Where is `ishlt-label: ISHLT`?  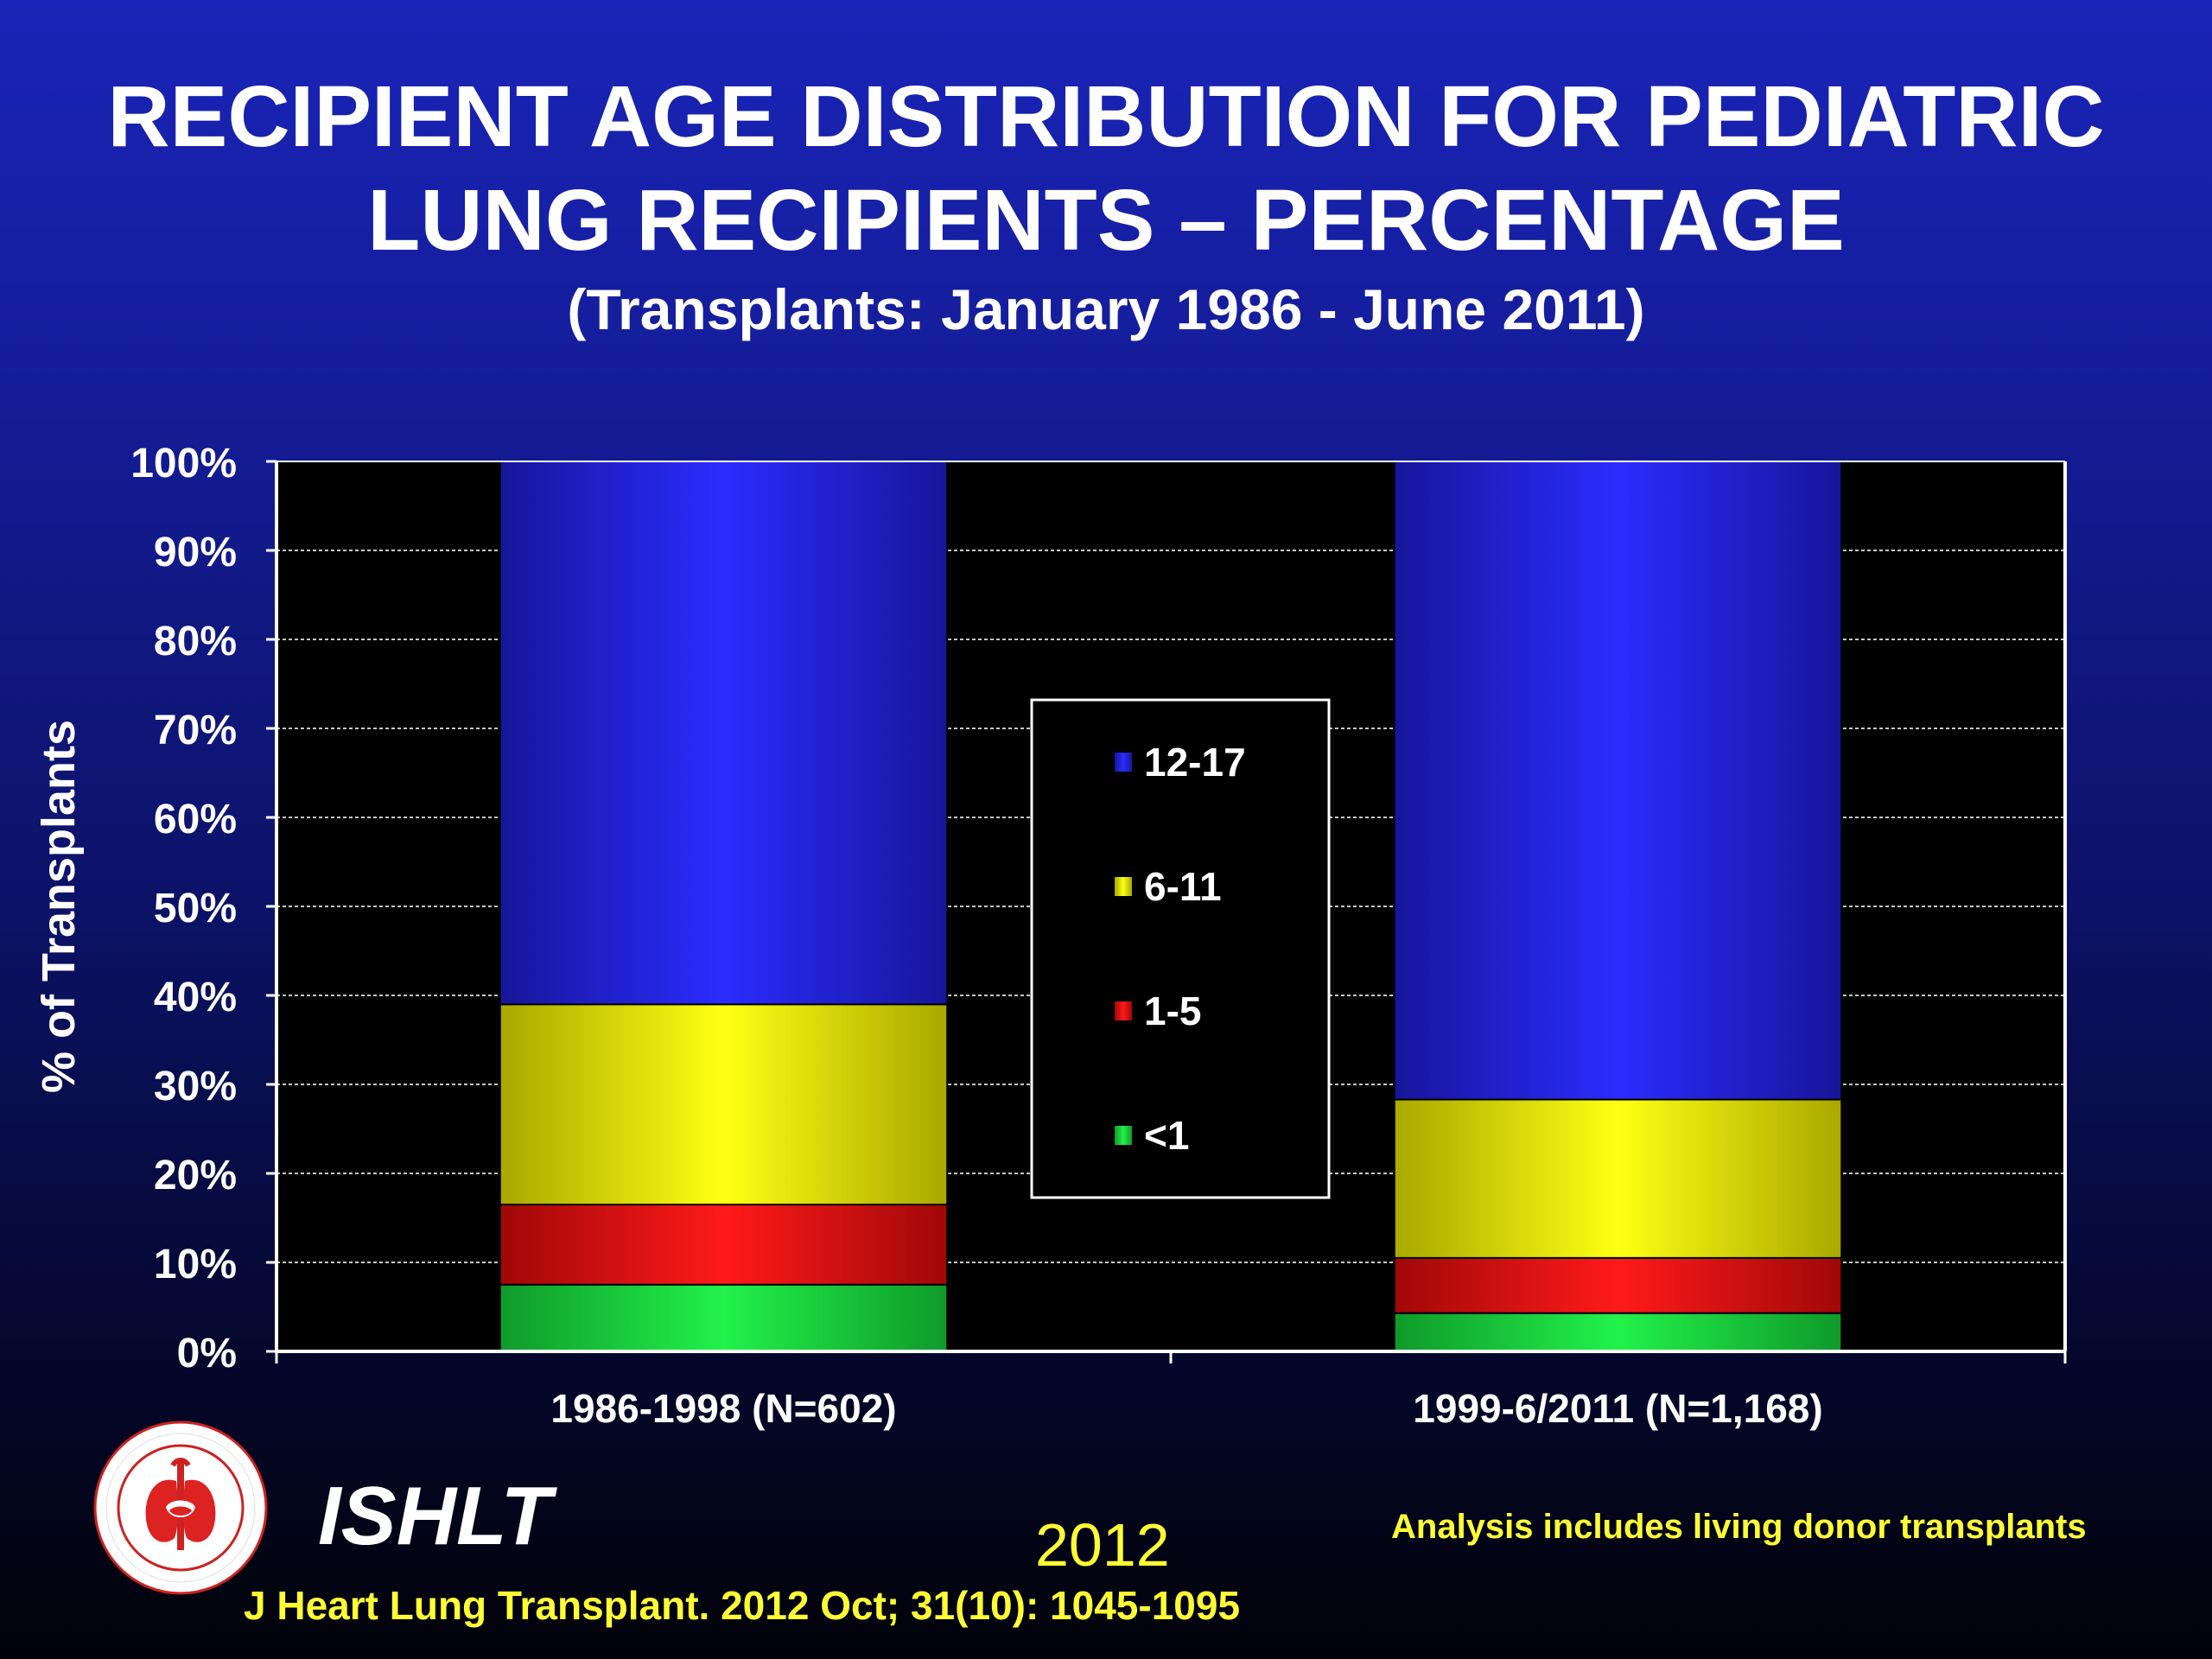 ishlt-label: ISHLT is located at coordinates (435, 1516).